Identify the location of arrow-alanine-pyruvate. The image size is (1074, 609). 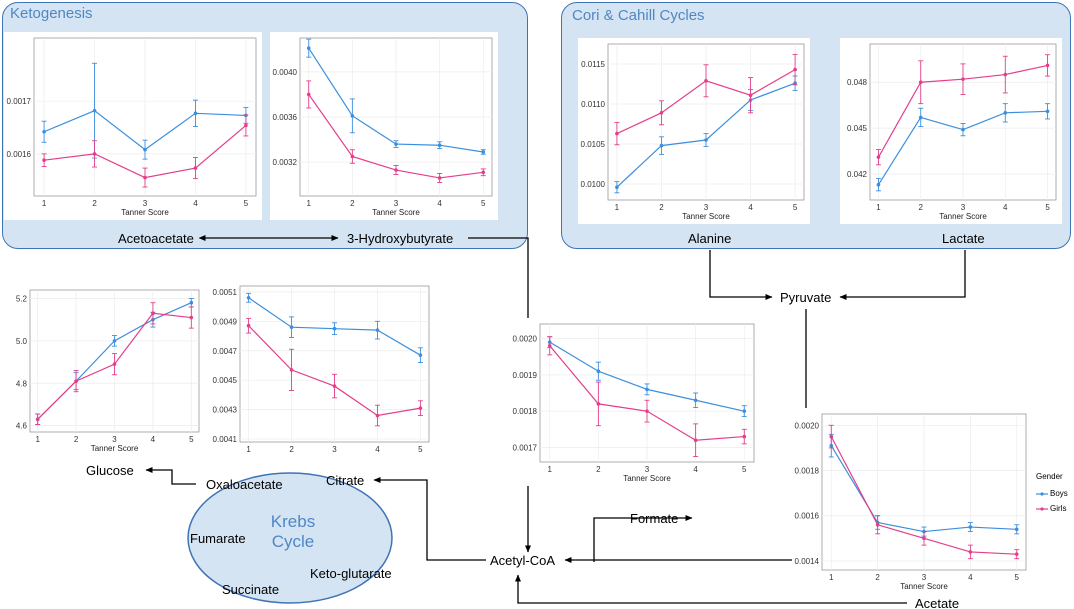
(741, 275).